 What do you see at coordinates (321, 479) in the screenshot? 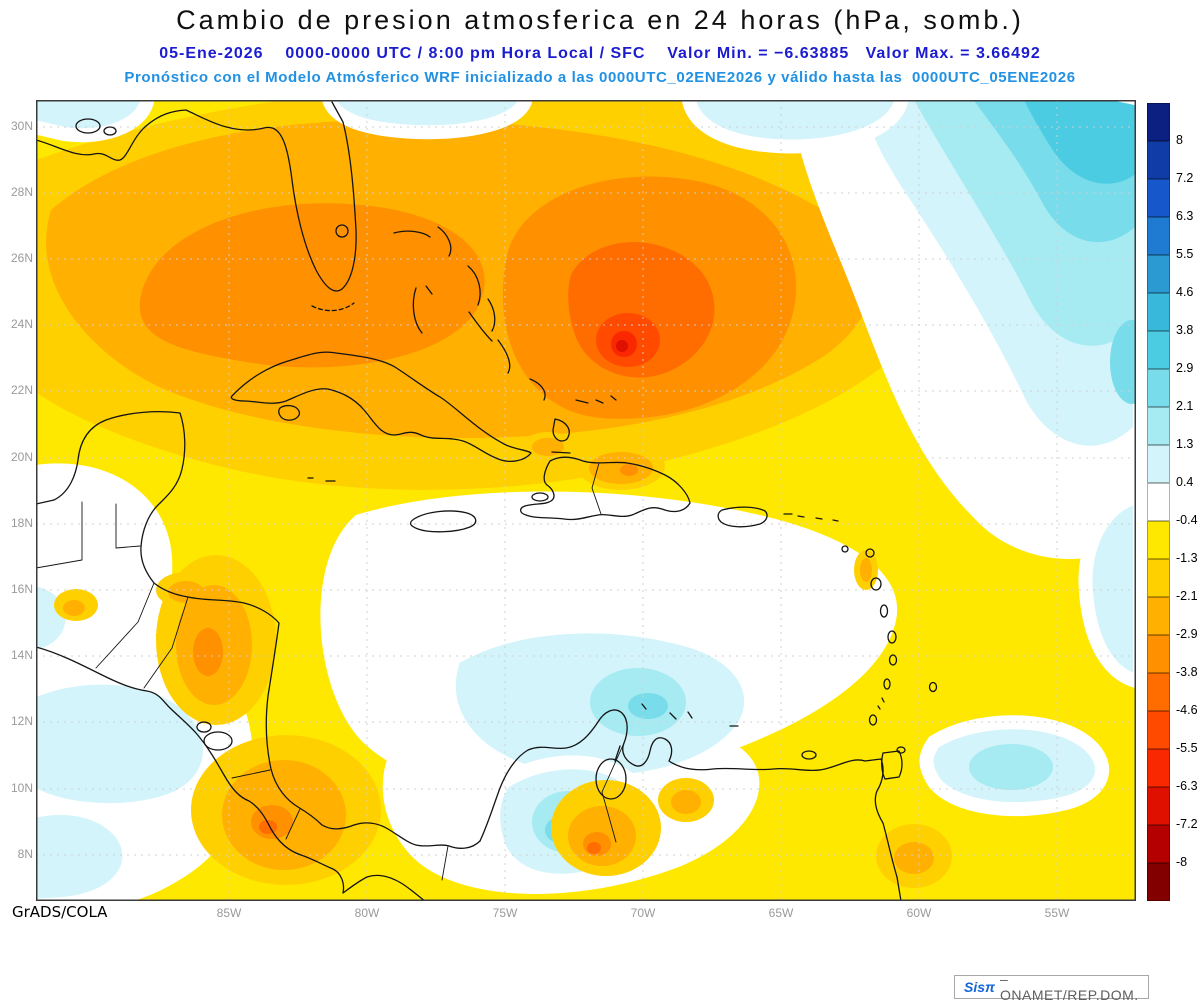
I see `cayman-islands` at bounding box center [321, 479].